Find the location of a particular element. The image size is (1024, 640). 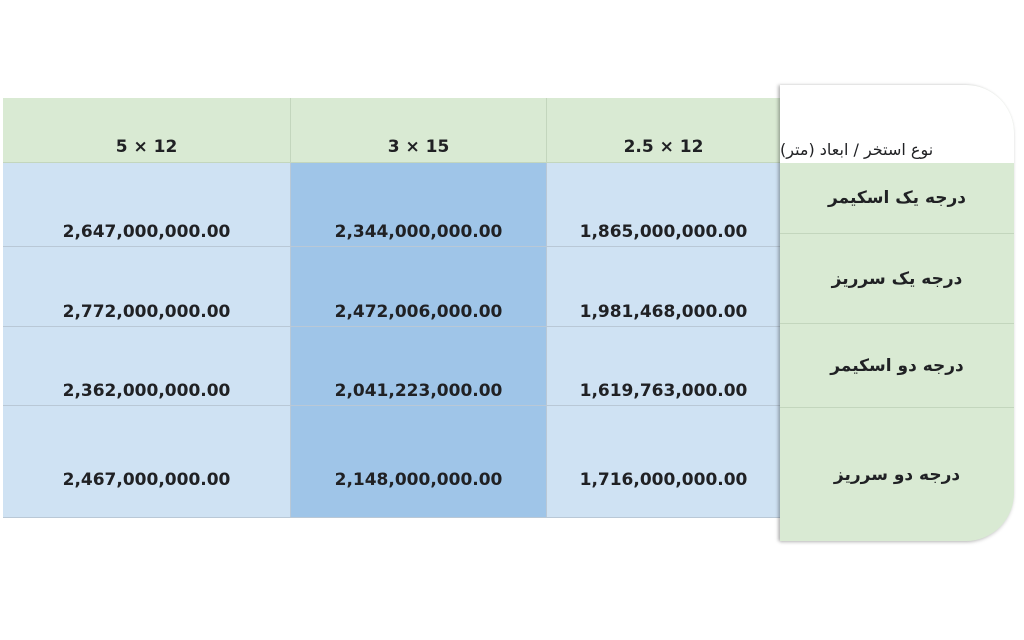

table-cell: 2,041,223,000.00 is located at coordinates (418, 366).